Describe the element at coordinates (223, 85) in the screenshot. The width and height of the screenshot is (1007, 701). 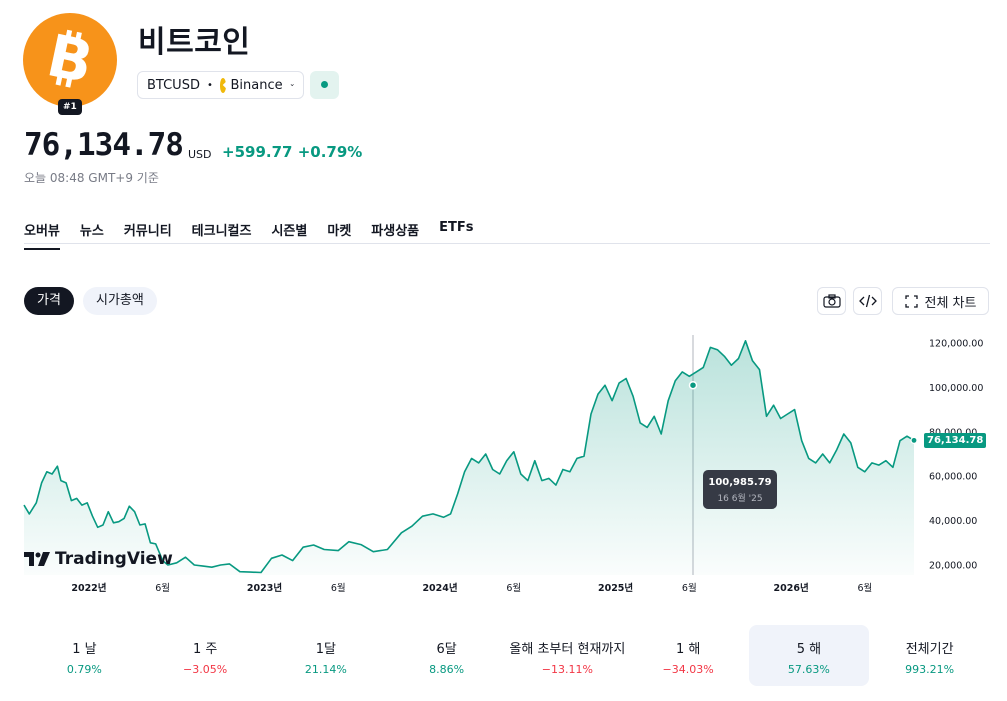
I see `binance-icon` at that location.